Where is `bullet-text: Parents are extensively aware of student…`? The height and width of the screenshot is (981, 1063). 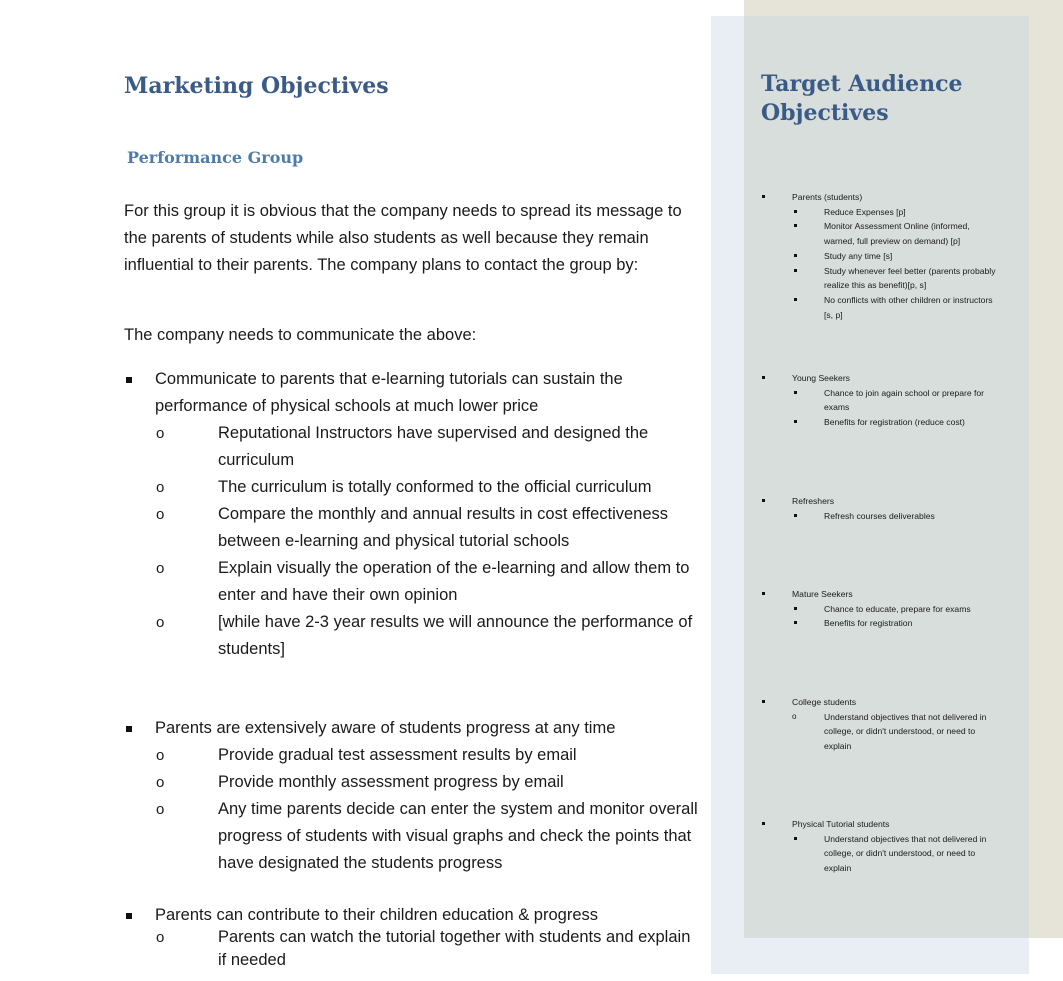 bullet-text: Parents are extensively aware of student… is located at coordinates (385, 728).